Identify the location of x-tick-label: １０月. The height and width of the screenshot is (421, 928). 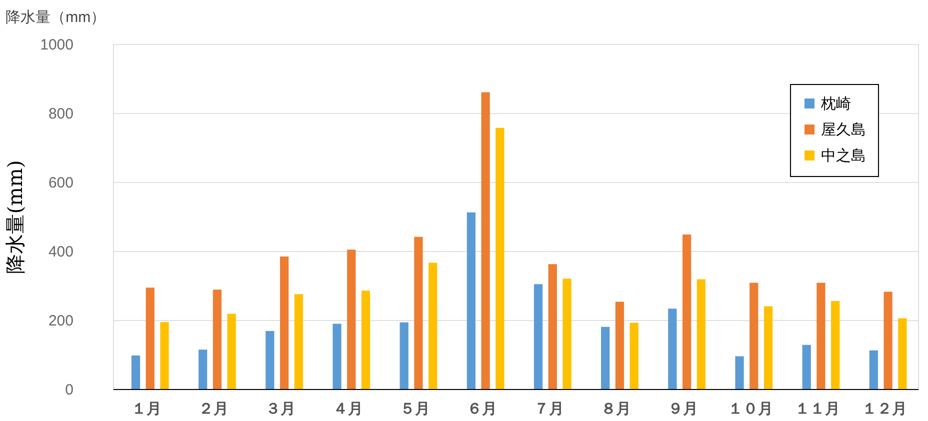
(750, 409).